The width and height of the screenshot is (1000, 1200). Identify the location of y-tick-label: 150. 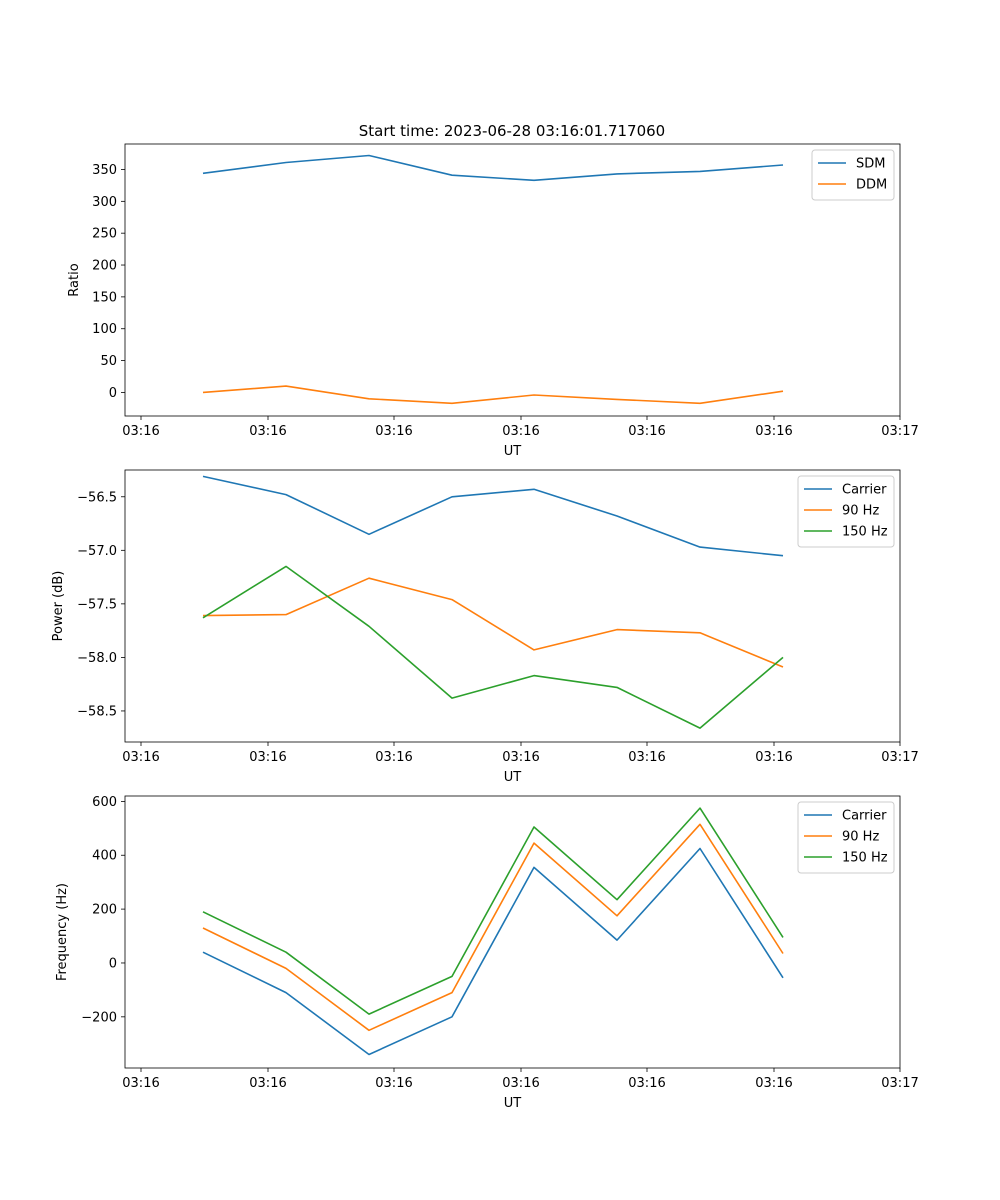
(104, 297).